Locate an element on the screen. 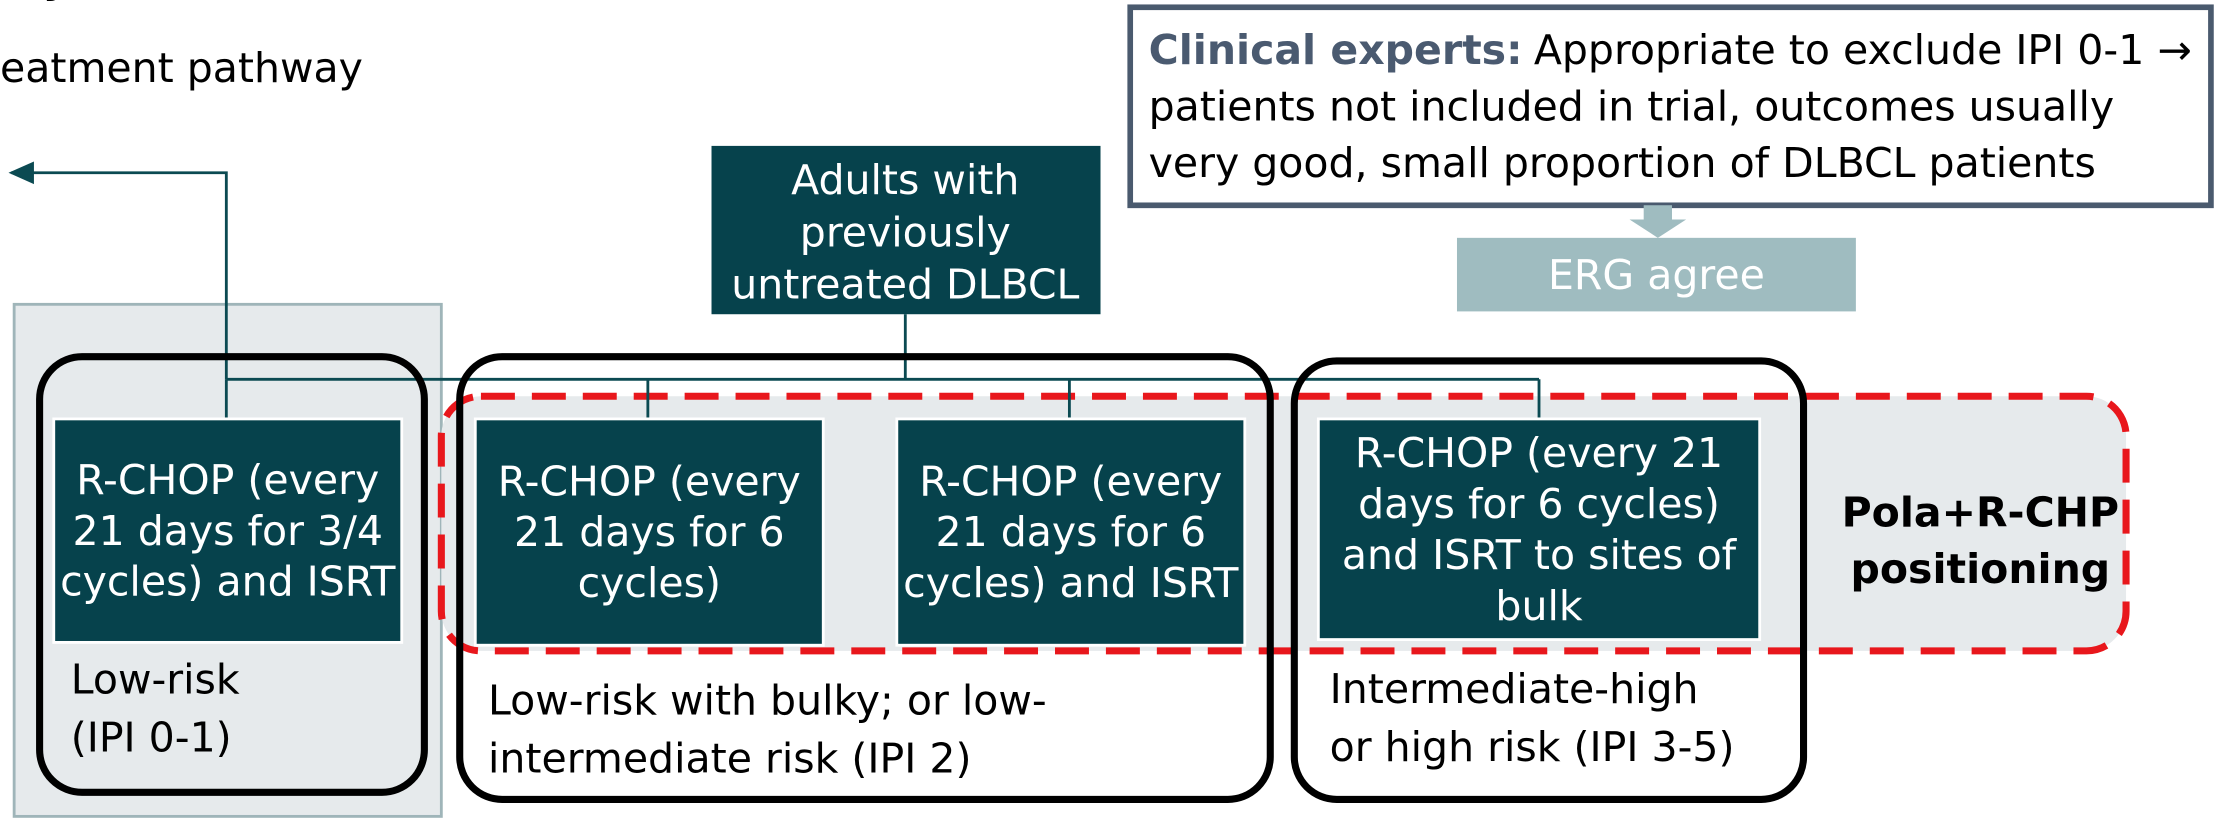 This screenshot has width=2218, height=818. treatment-text: R-CHOP (every 21 is located at coordinates (1539, 453).